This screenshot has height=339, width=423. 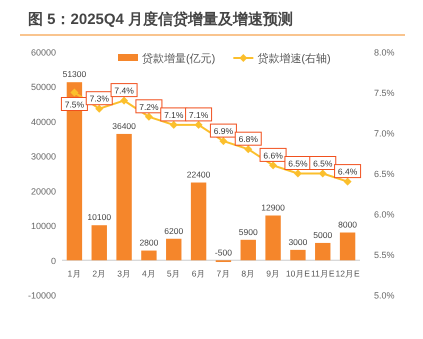 I want to click on data-label: 22400, so click(x=198, y=175).